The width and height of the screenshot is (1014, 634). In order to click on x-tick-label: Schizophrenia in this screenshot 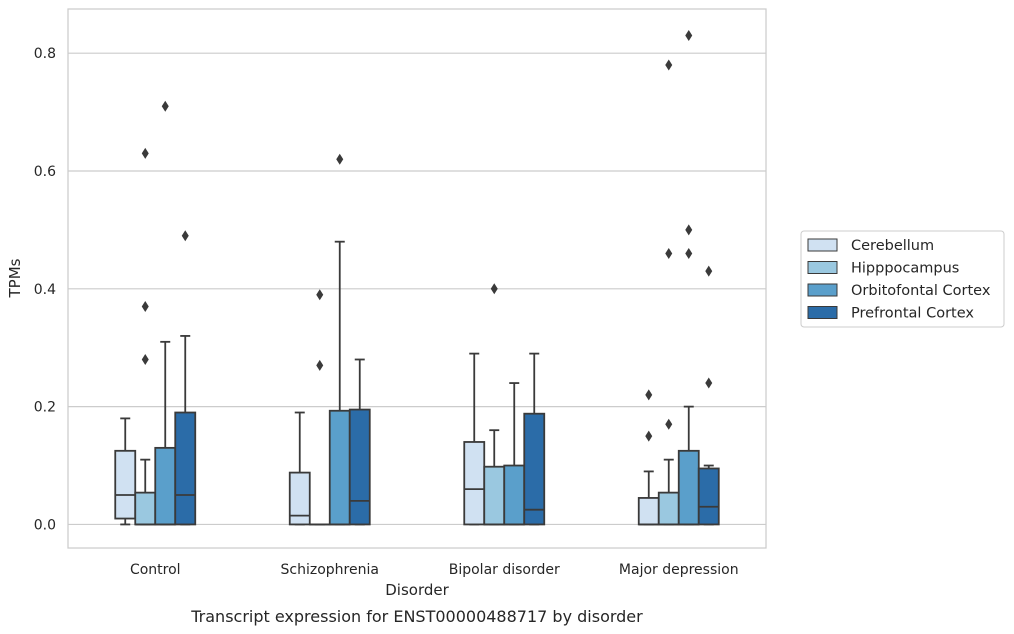, I will do `click(330, 570)`.